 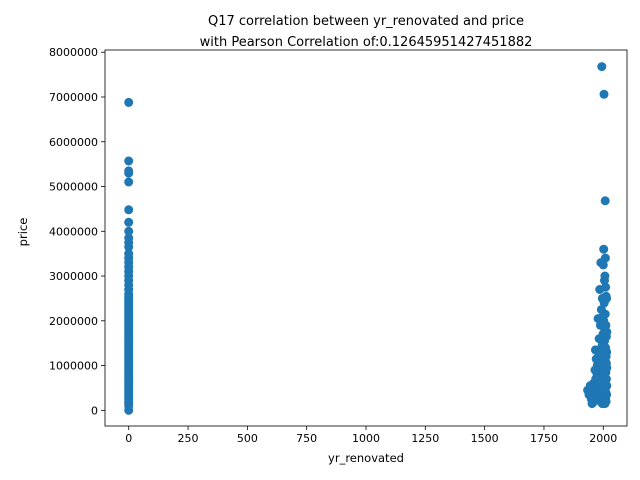 What do you see at coordinates (73, 52) in the screenshot?
I see `y-tick-label: 8000000` at bounding box center [73, 52].